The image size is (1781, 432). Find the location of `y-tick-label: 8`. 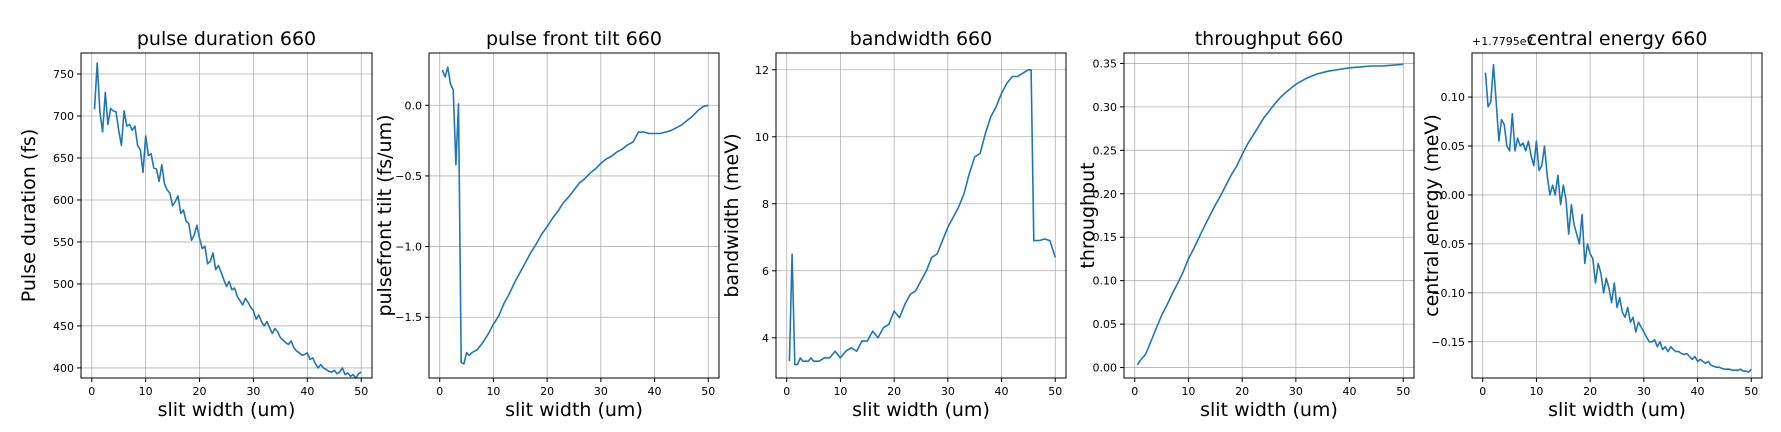

y-tick-label: 8 is located at coordinates (765, 204).